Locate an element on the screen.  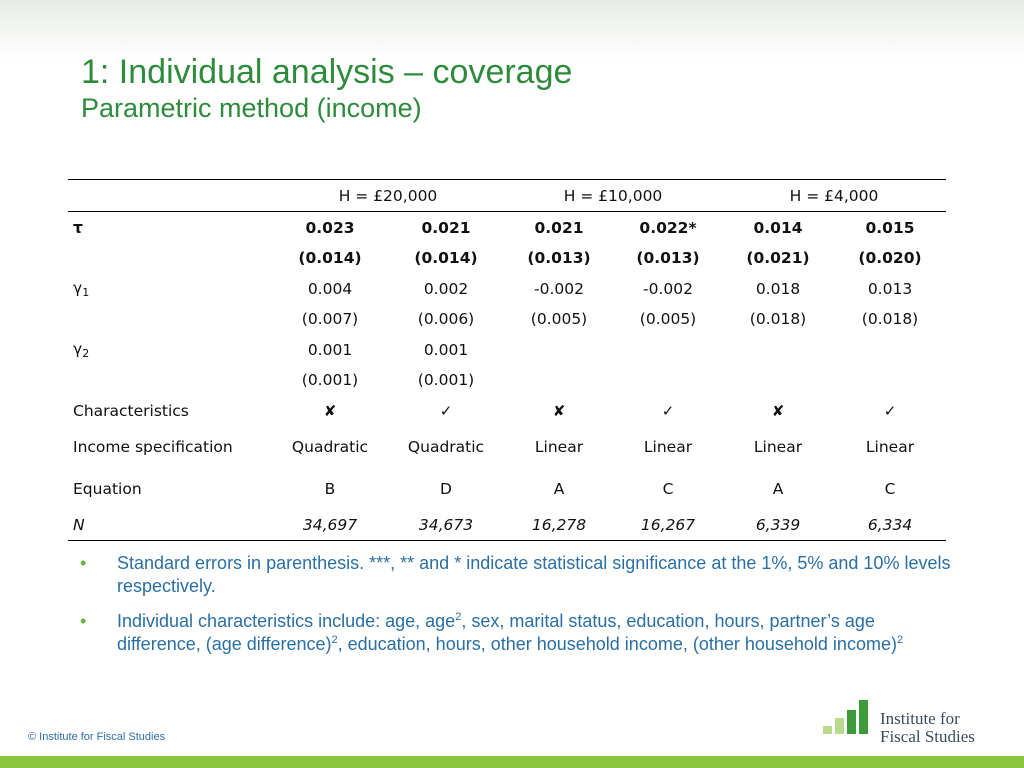
table-cell: 34,697 is located at coordinates (330, 525).